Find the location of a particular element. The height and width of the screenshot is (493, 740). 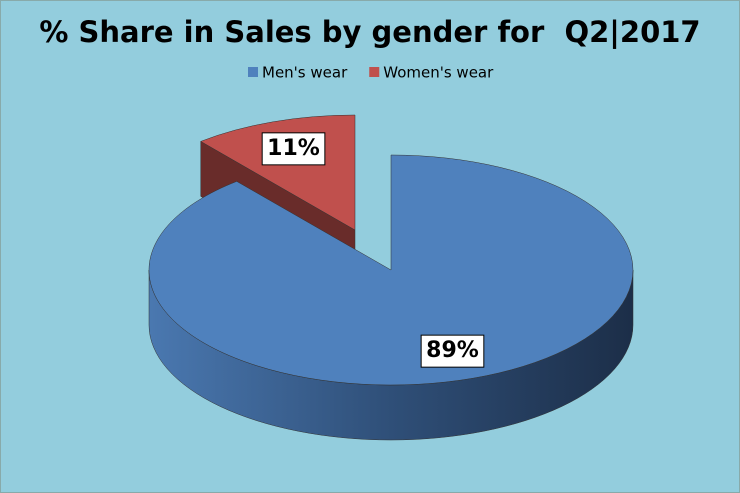

chart-title: % Share in Sales by gender for Q2|2017 is located at coordinates (369, 32).